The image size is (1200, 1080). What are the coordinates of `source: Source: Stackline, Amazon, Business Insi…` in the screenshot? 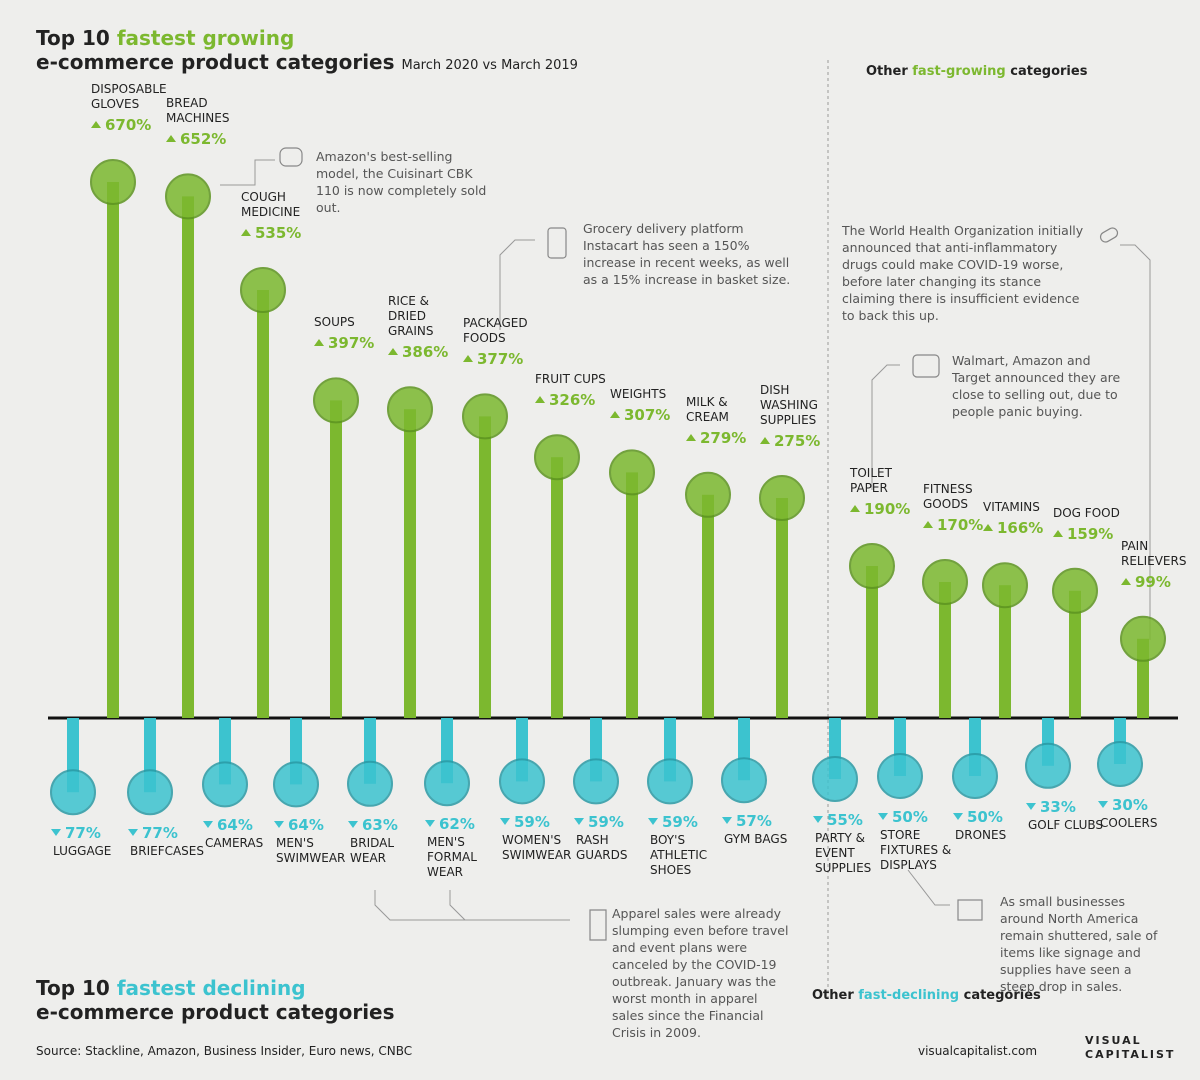 It's located at (224, 1051).